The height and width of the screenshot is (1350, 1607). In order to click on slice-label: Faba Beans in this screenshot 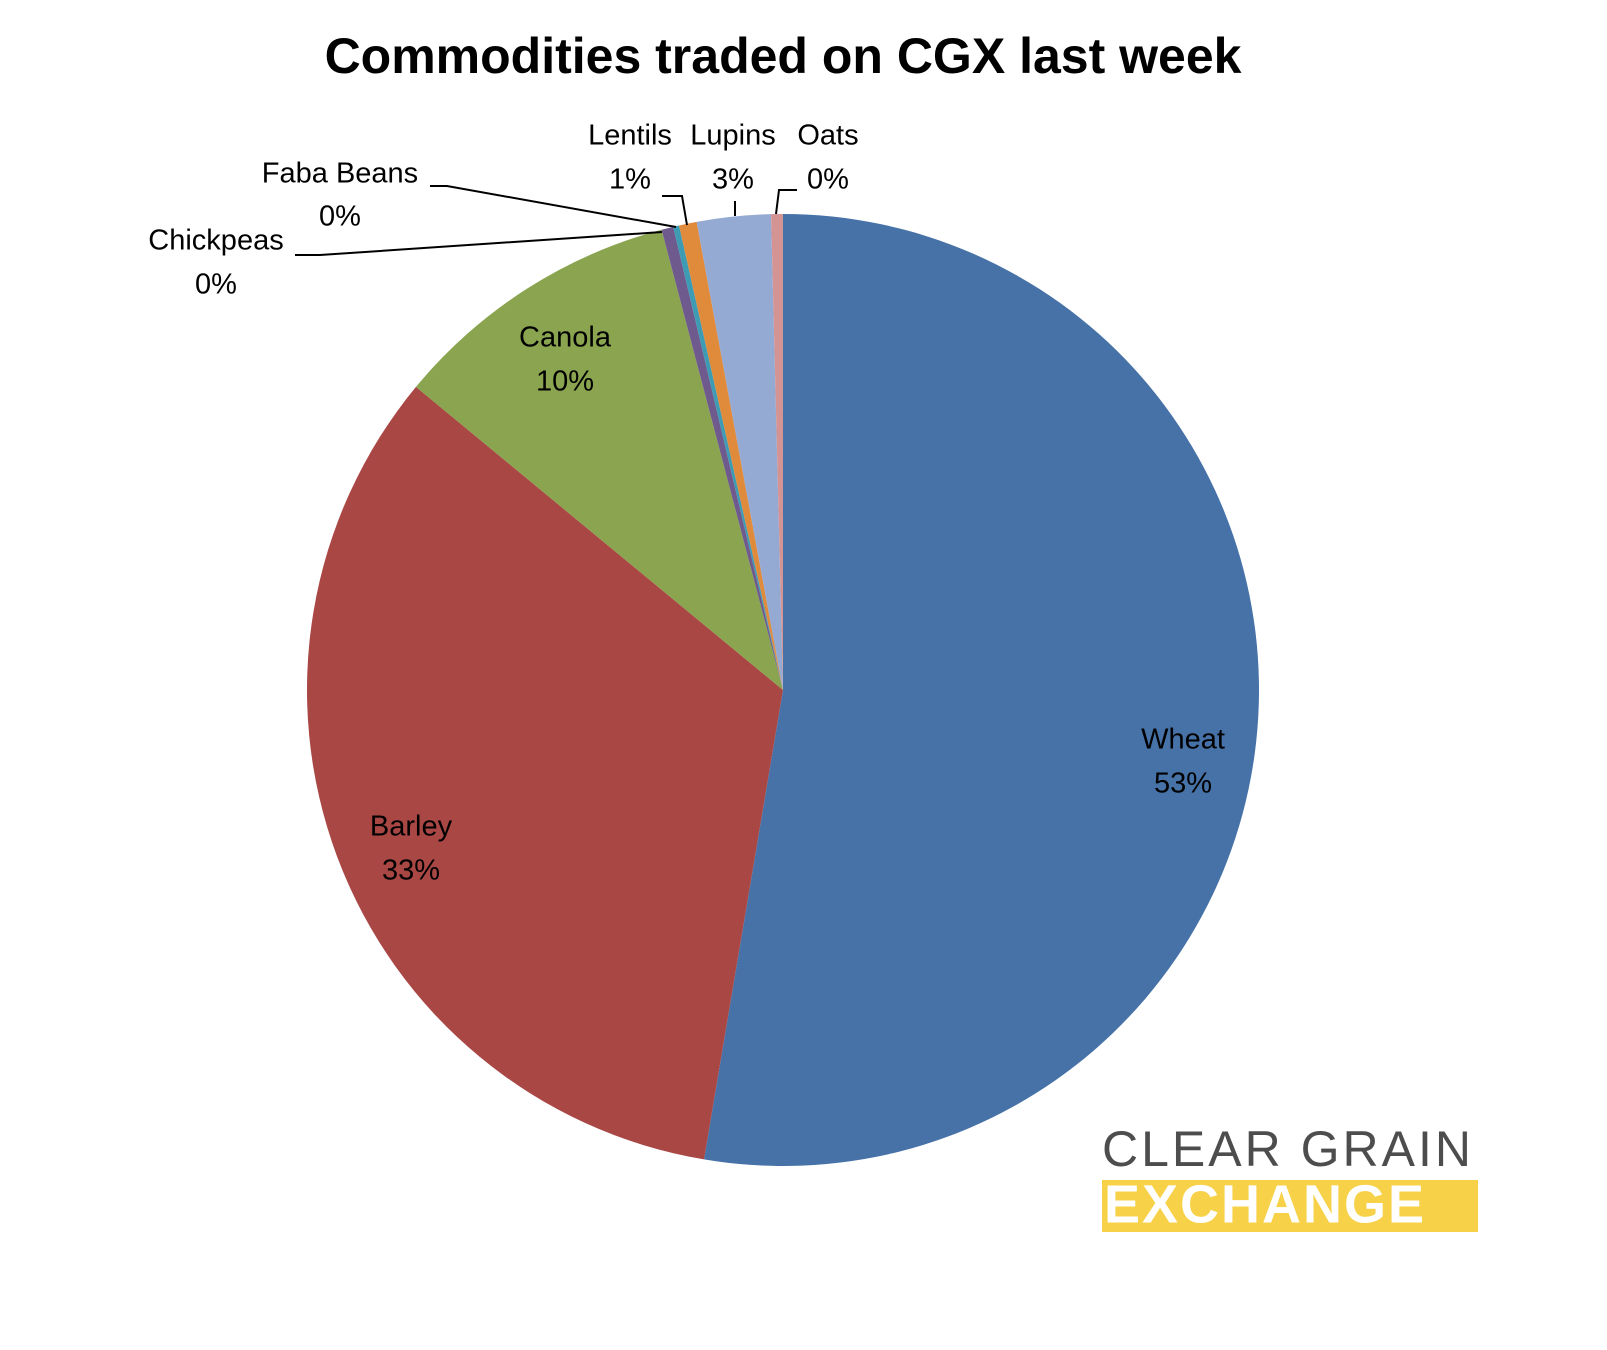, I will do `click(340, 174)`.